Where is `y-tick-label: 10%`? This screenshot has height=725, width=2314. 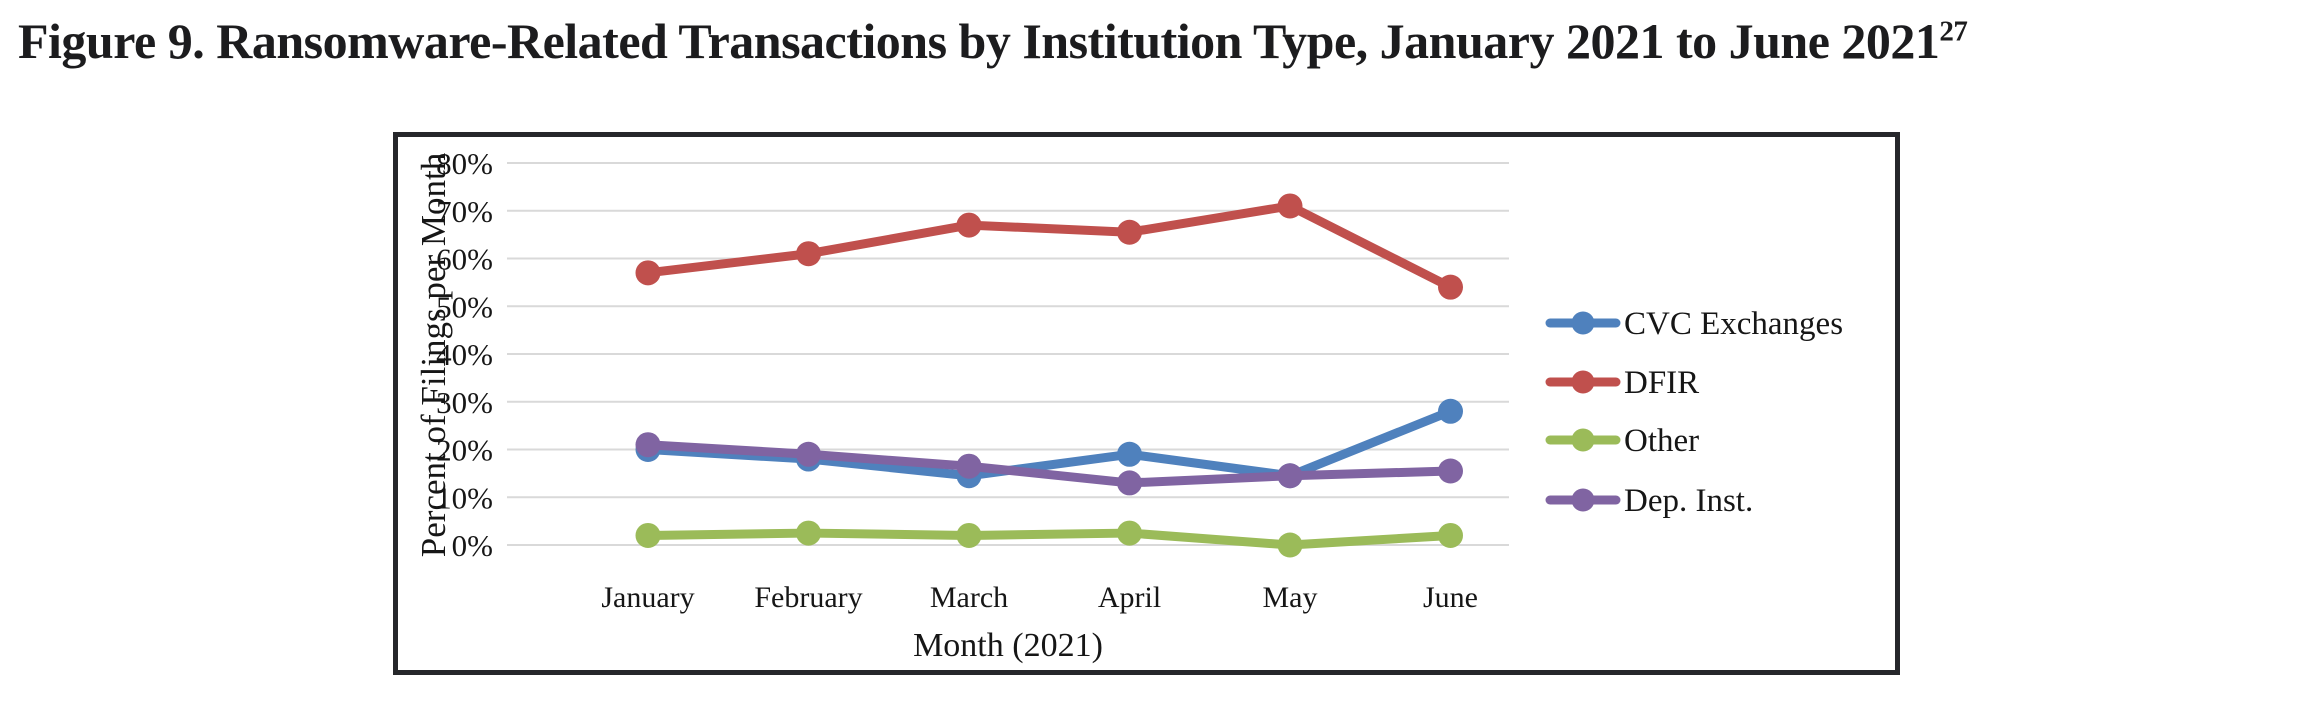 y-tick-label: 10% is located at coordinates (464, 497).